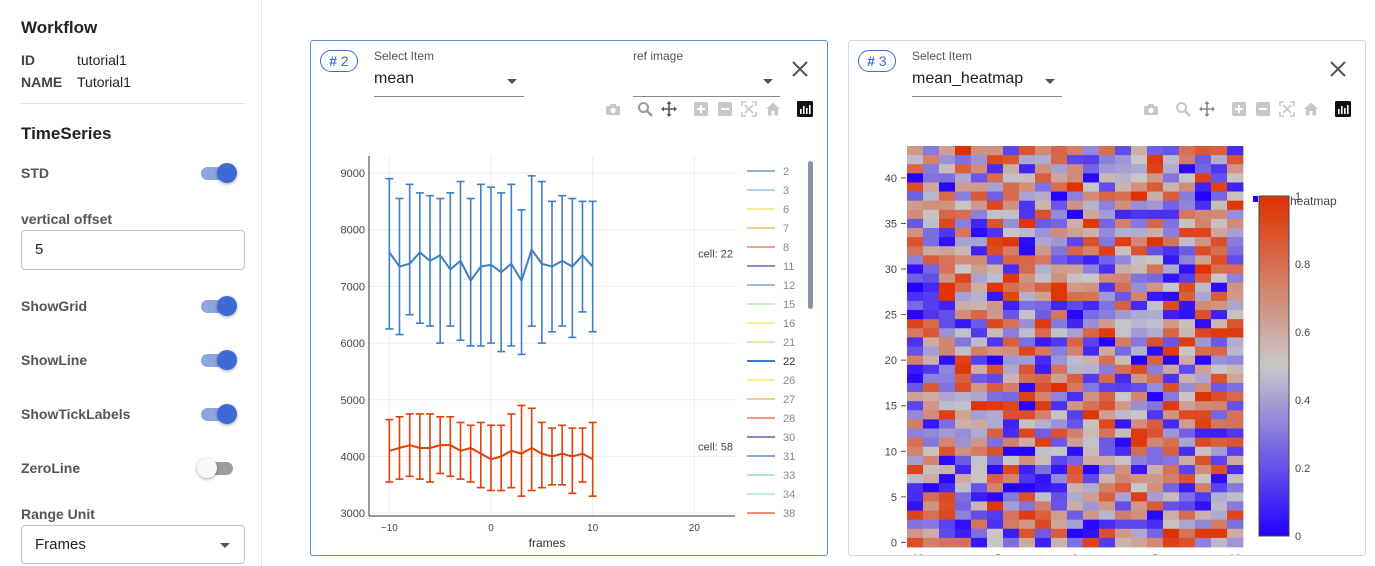 This screenshot has height=566, width=1375. I want to click on showline-toggle, so click(218, 360).